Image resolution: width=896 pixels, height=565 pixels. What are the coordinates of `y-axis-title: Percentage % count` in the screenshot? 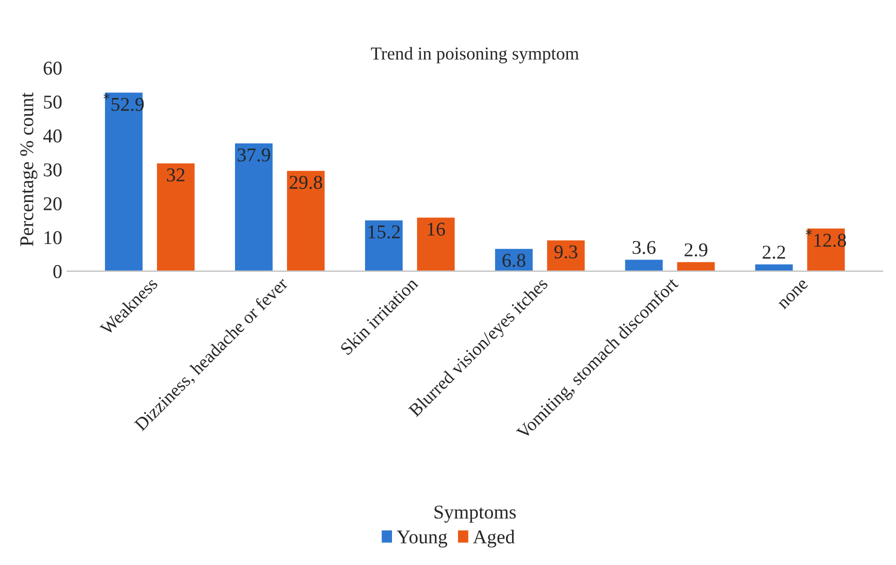 It's located at (29, 169).